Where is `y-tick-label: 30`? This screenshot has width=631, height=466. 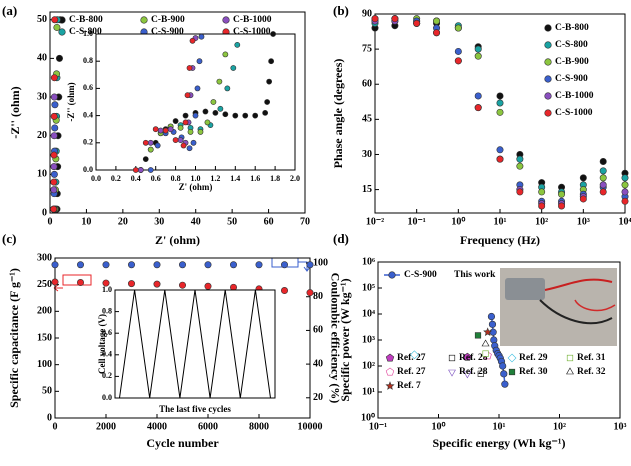
y-tick-label: 30 is located at coordinates (367, 154).